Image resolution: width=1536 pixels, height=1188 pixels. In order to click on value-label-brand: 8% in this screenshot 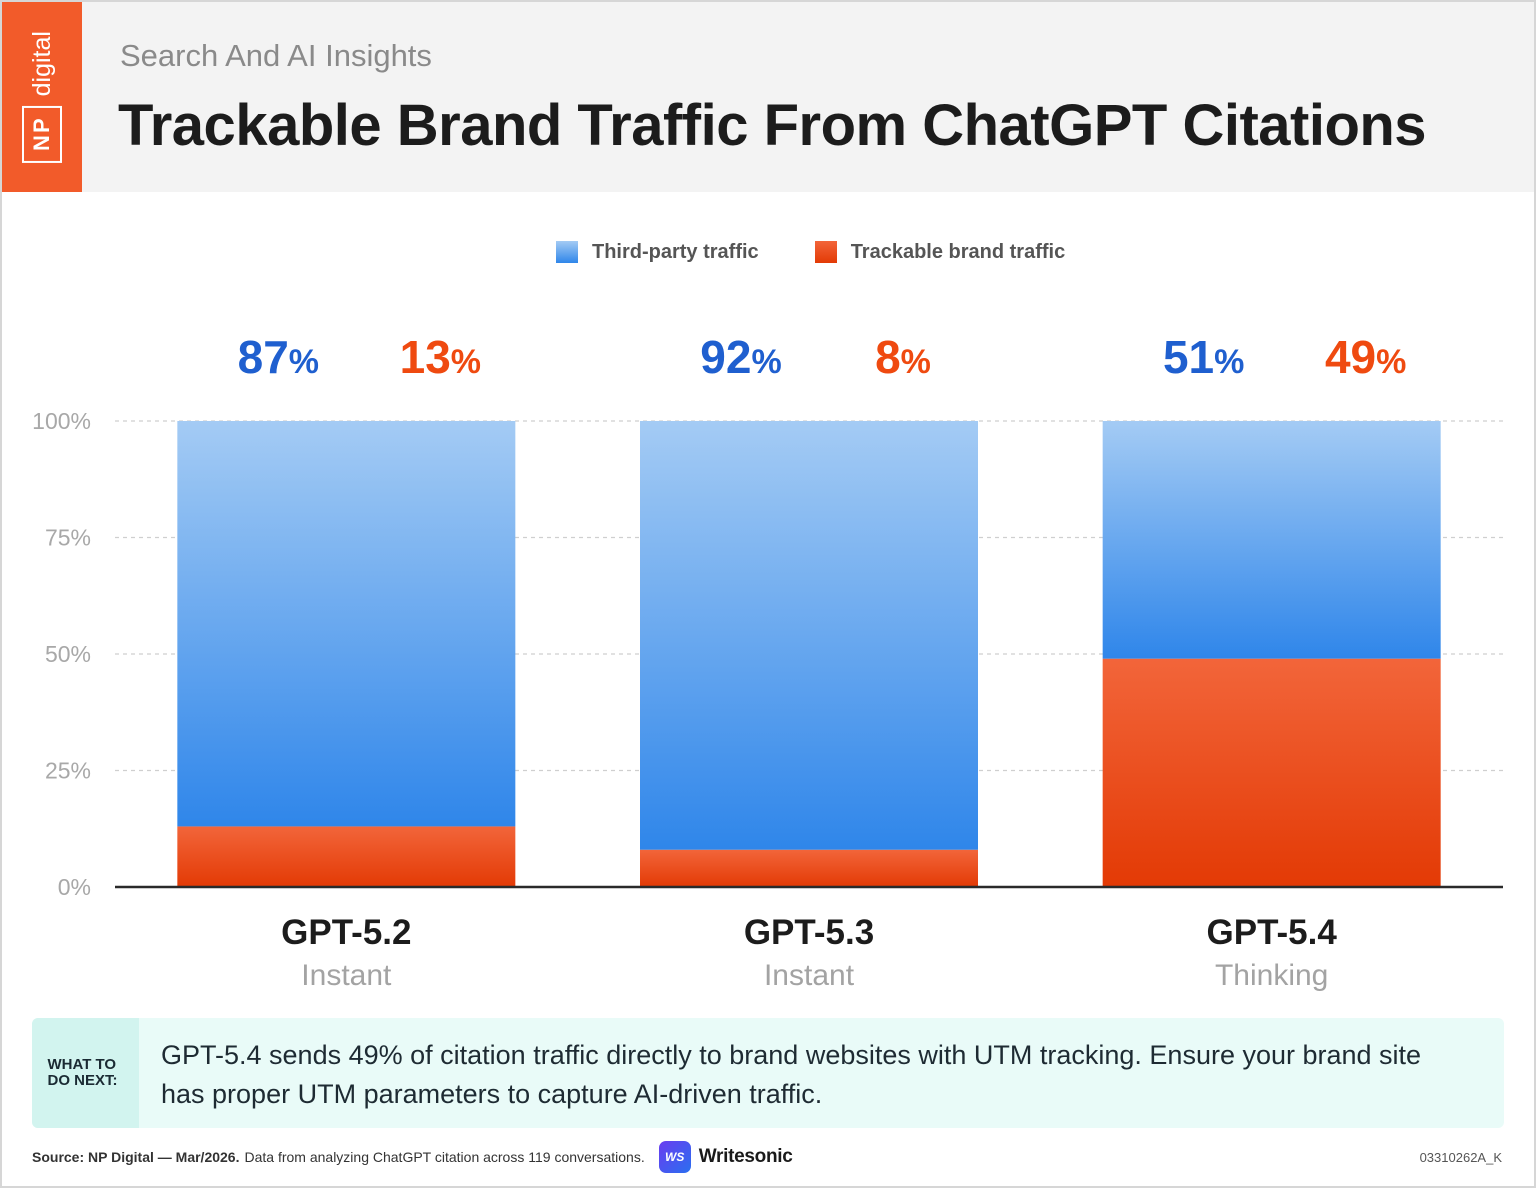, I will do `click(903, 357)`.